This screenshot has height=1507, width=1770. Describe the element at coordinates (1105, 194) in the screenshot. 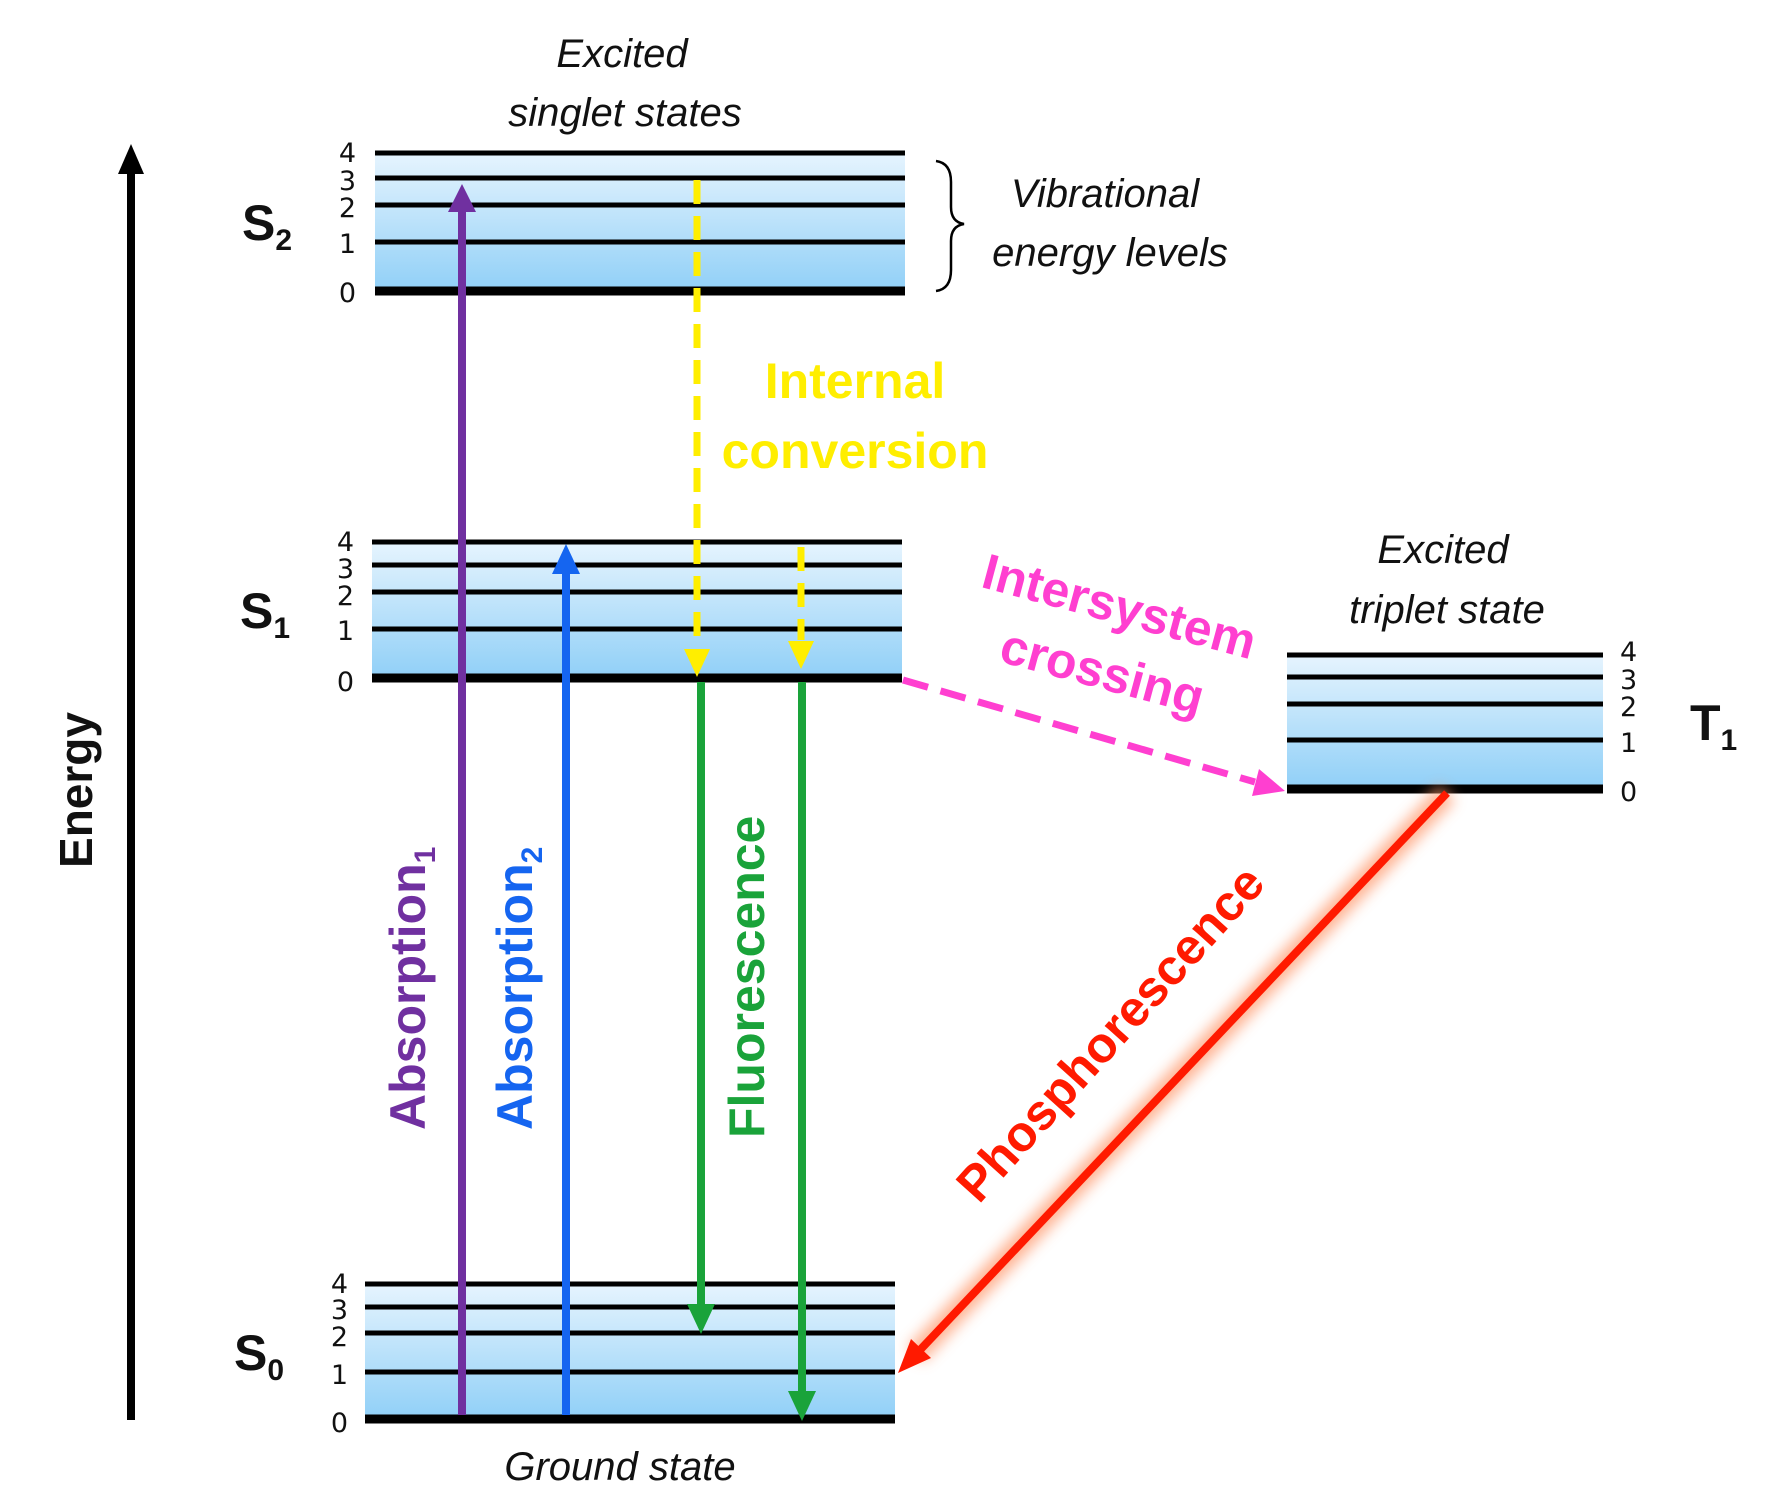

I see `vibrational-label-line1: Vibrational` at that location.